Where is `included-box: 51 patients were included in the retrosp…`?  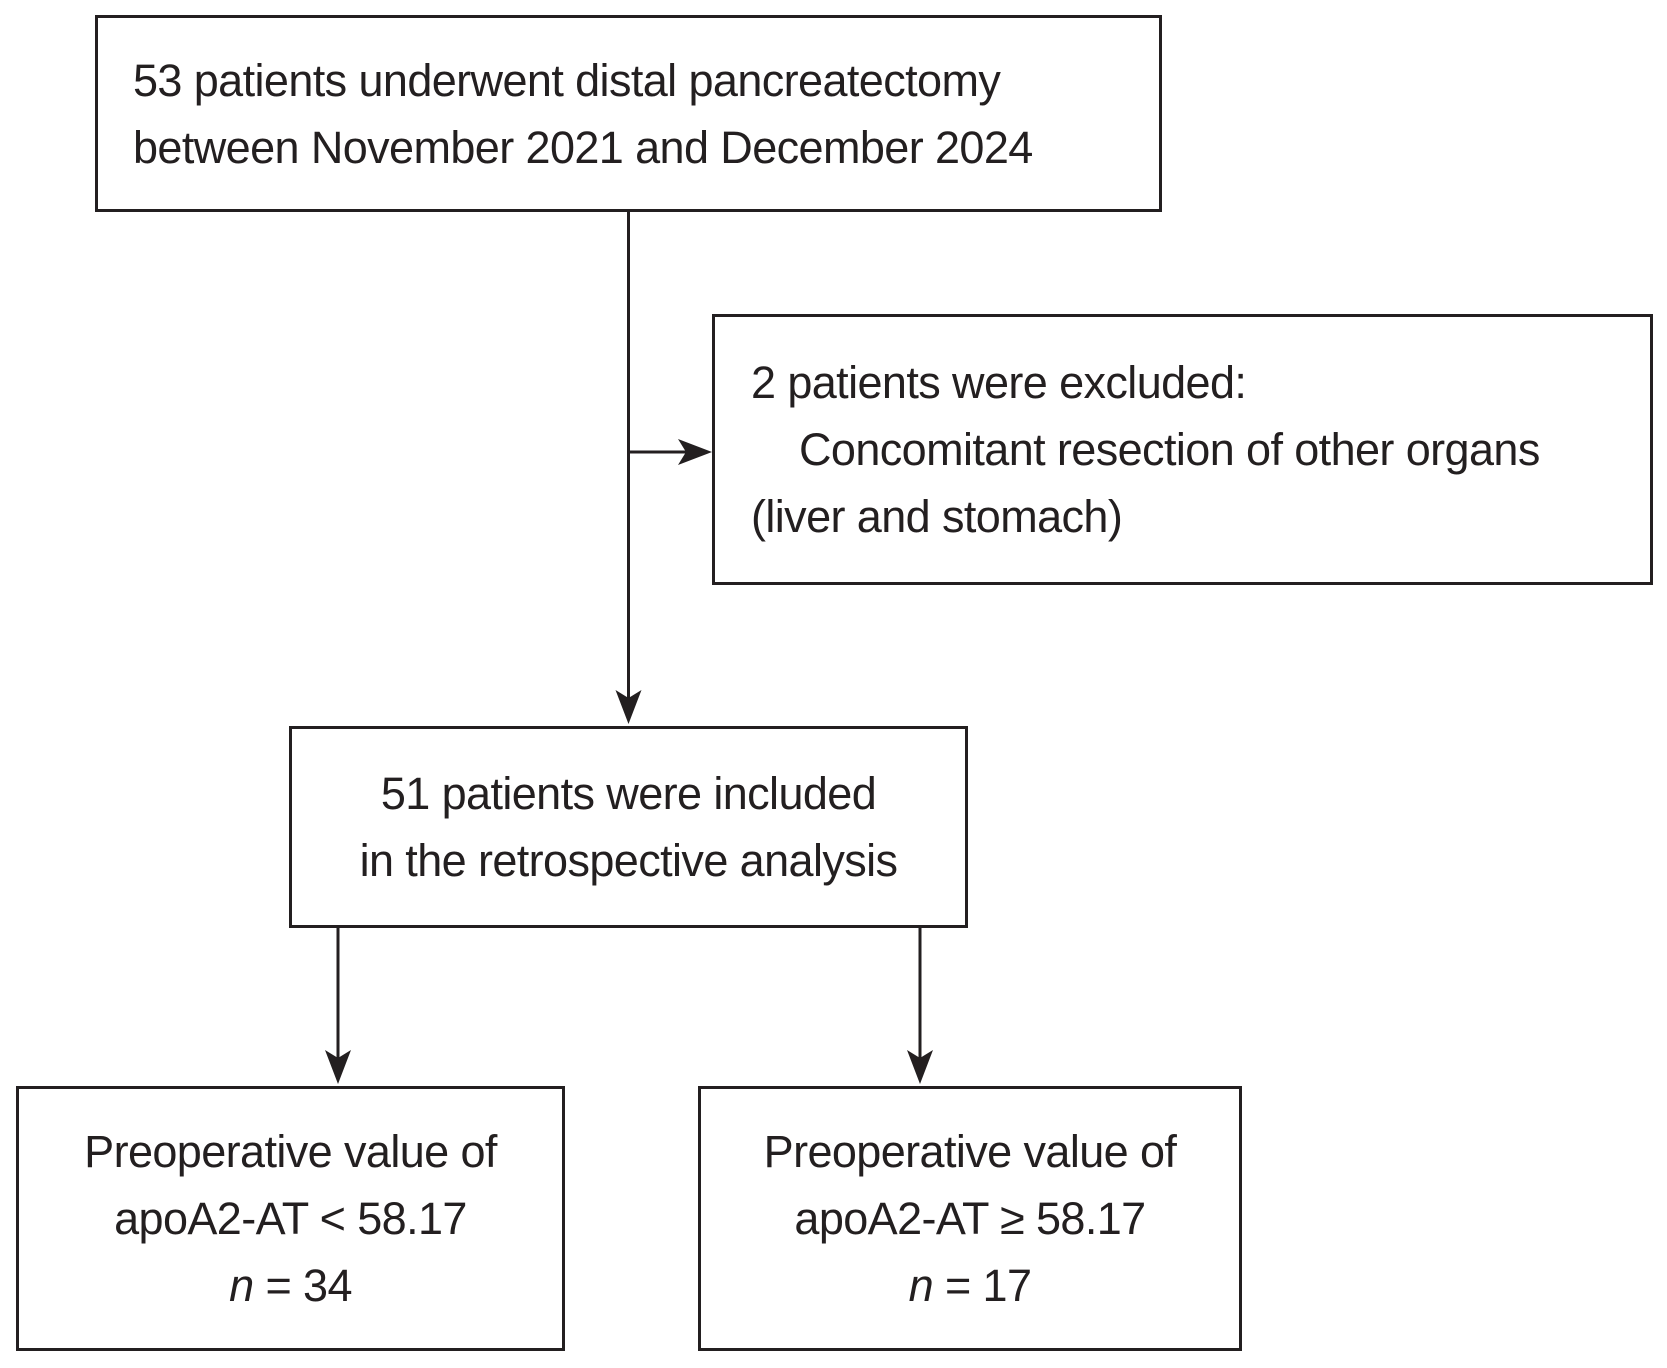
included-box: 51 patients were included in the retrosp… is located at coordinates (628, 827).